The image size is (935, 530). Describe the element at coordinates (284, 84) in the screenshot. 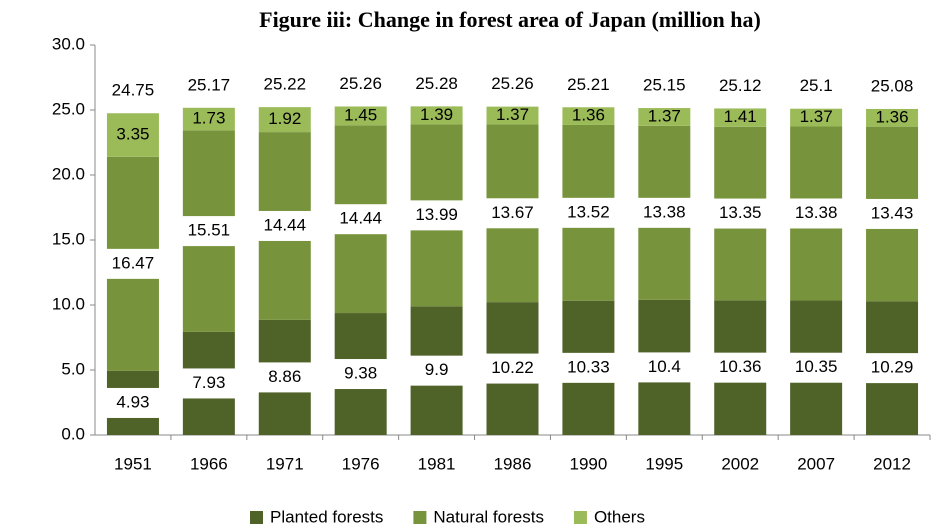

I see `total-label: 25.22` at that location.